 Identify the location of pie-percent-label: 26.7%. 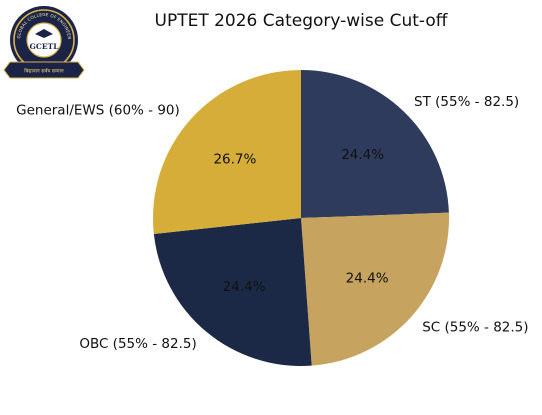
(234, 160).